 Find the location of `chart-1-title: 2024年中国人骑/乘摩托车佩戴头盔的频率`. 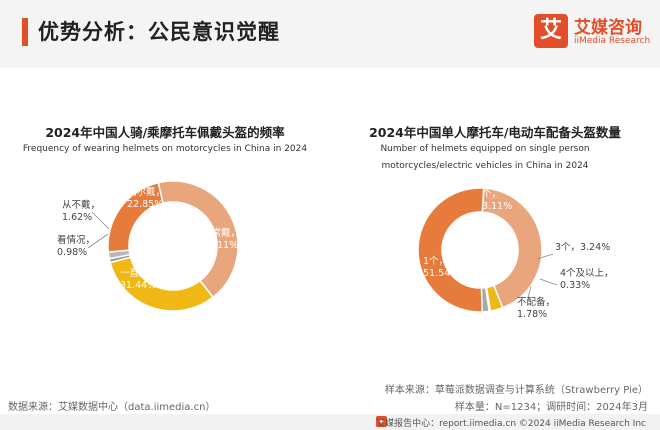

chart-1-title: 2024年中国人骑/乘摩托车佩戴头盔的频率 is located at coordinates (165, 132).